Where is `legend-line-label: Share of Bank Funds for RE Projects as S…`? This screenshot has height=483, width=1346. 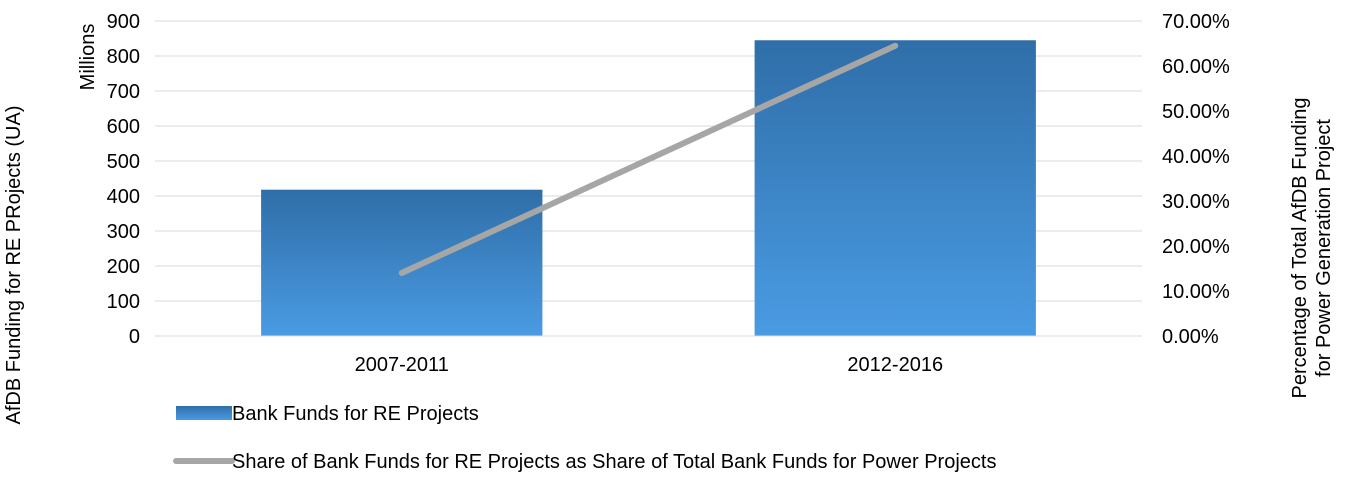
legend-line-label: Share of Bank Funds for RE Projects as S… is located at coordinates (614, 462).